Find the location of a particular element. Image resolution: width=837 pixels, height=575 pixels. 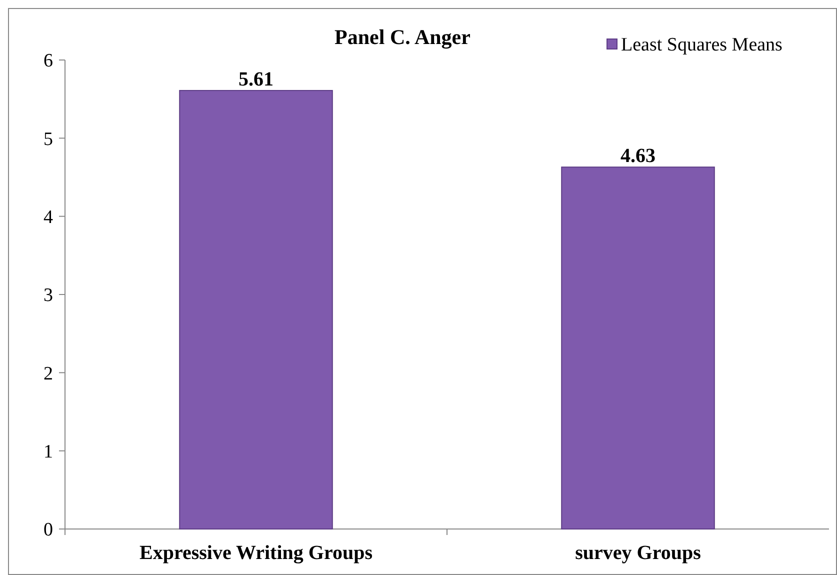

x-tick-label: Expressive Writing Groups is located at coordinates (256, 553).